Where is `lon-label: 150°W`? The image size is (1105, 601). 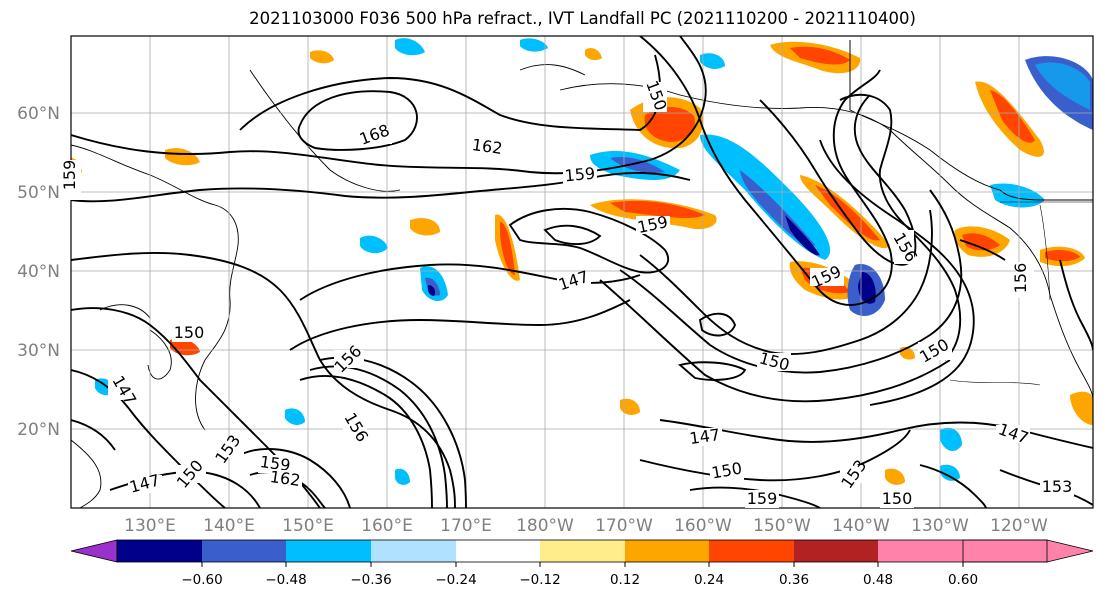 lon-label: 150°W is located at coordinates (782, 526).